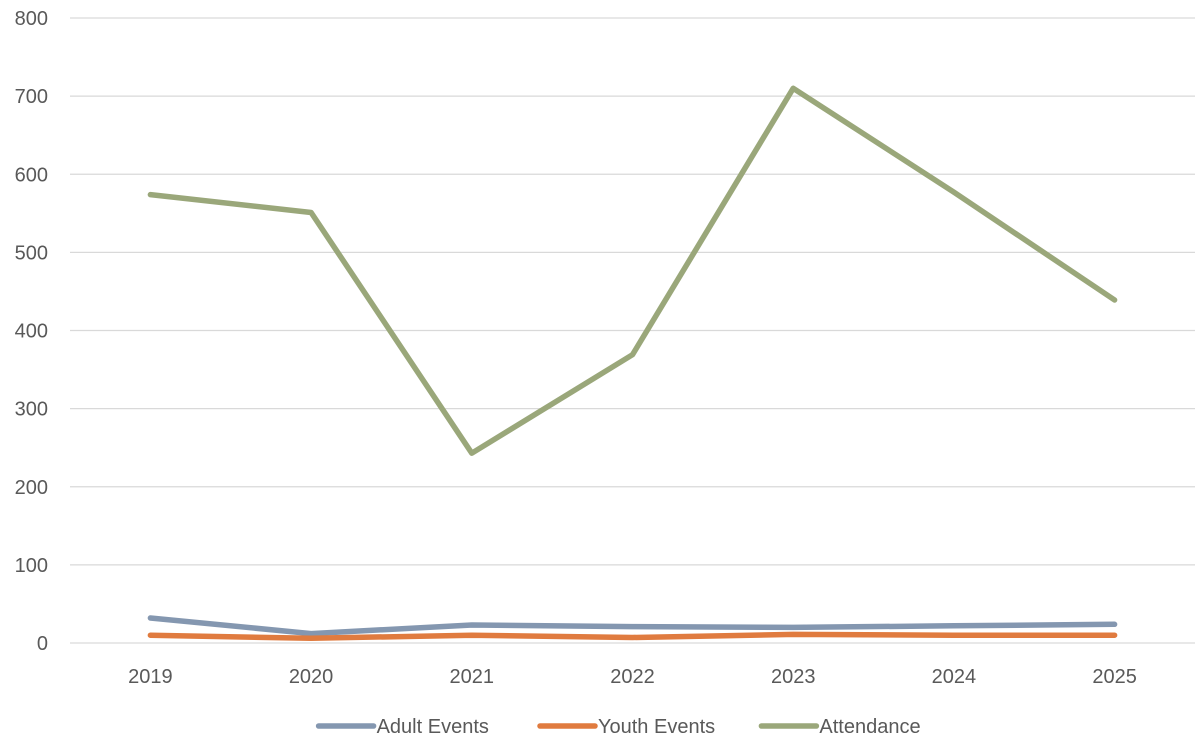 This screenshot has width=1195, height=742. Describe the element at coordinates (433, 727) in the screenshot. I see `legend-label: Adult Events` at that location.